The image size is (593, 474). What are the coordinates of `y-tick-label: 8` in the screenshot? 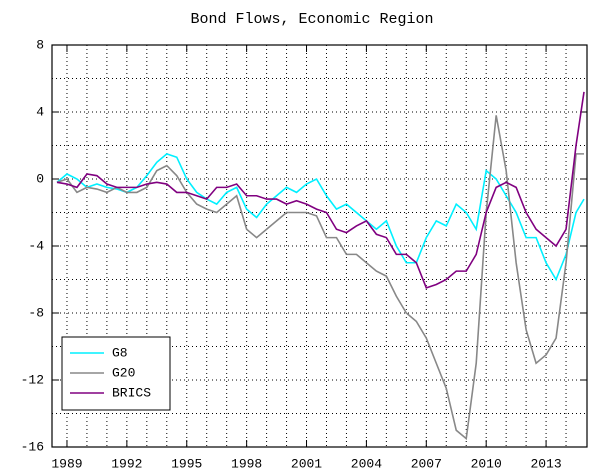 It's located at (40, 44).